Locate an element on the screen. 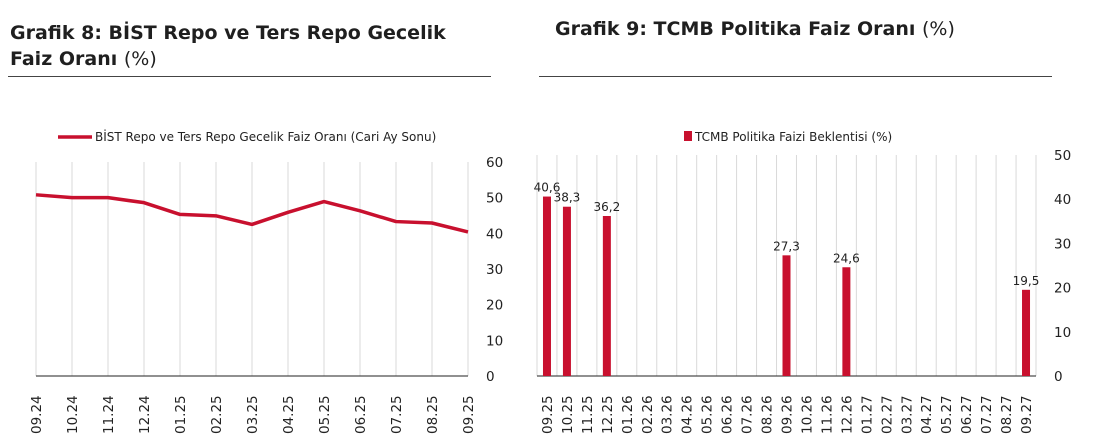 This screenshot has height=442, width=1101. chart-right-x-tick: 07.27 is located at coordinates (987, 414).